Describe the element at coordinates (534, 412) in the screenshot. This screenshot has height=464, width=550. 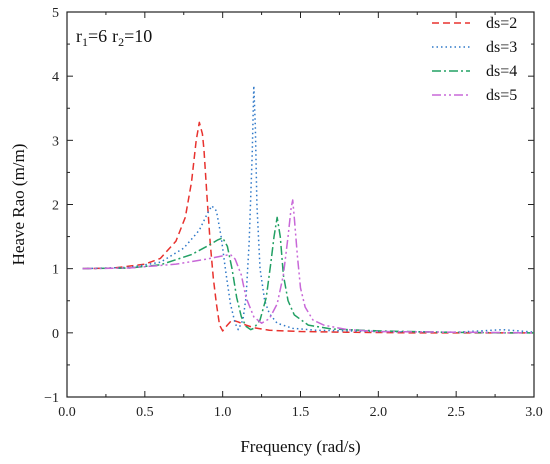
I see `x-tick-label: 3.0` at that location.